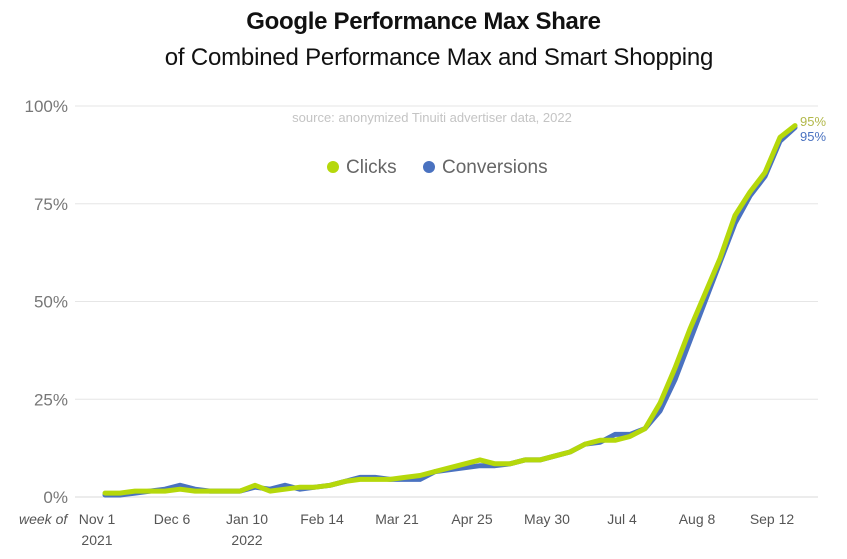 Image resolution: width=847 pixels, height=559 pixels. Describe the element at coordinates (51, 399) in the screenshot. I see `y-tick-label: 25%` at that location.